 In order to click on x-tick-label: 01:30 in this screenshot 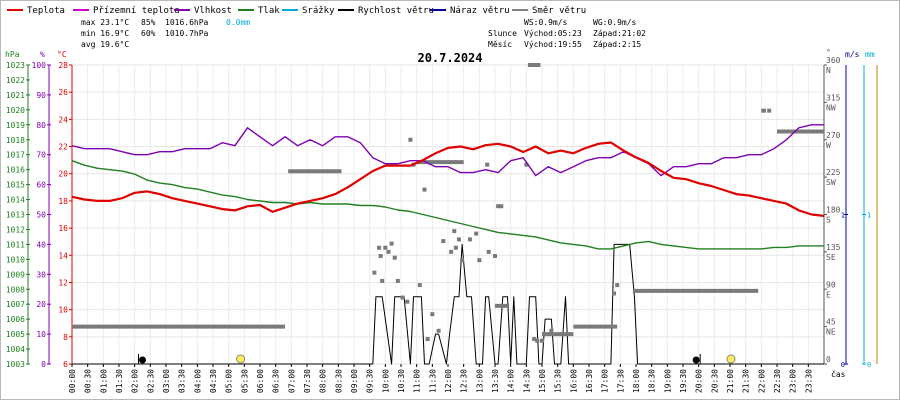, I will do `click(119, 381)`.